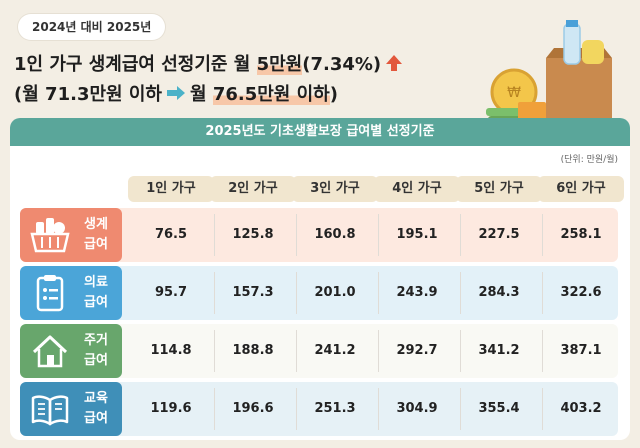 The image size is (640, 448). Describe the element at coordinates (589, 160) in the screenshot. I see `unit-label: (단위: 만원/월)` at that location.